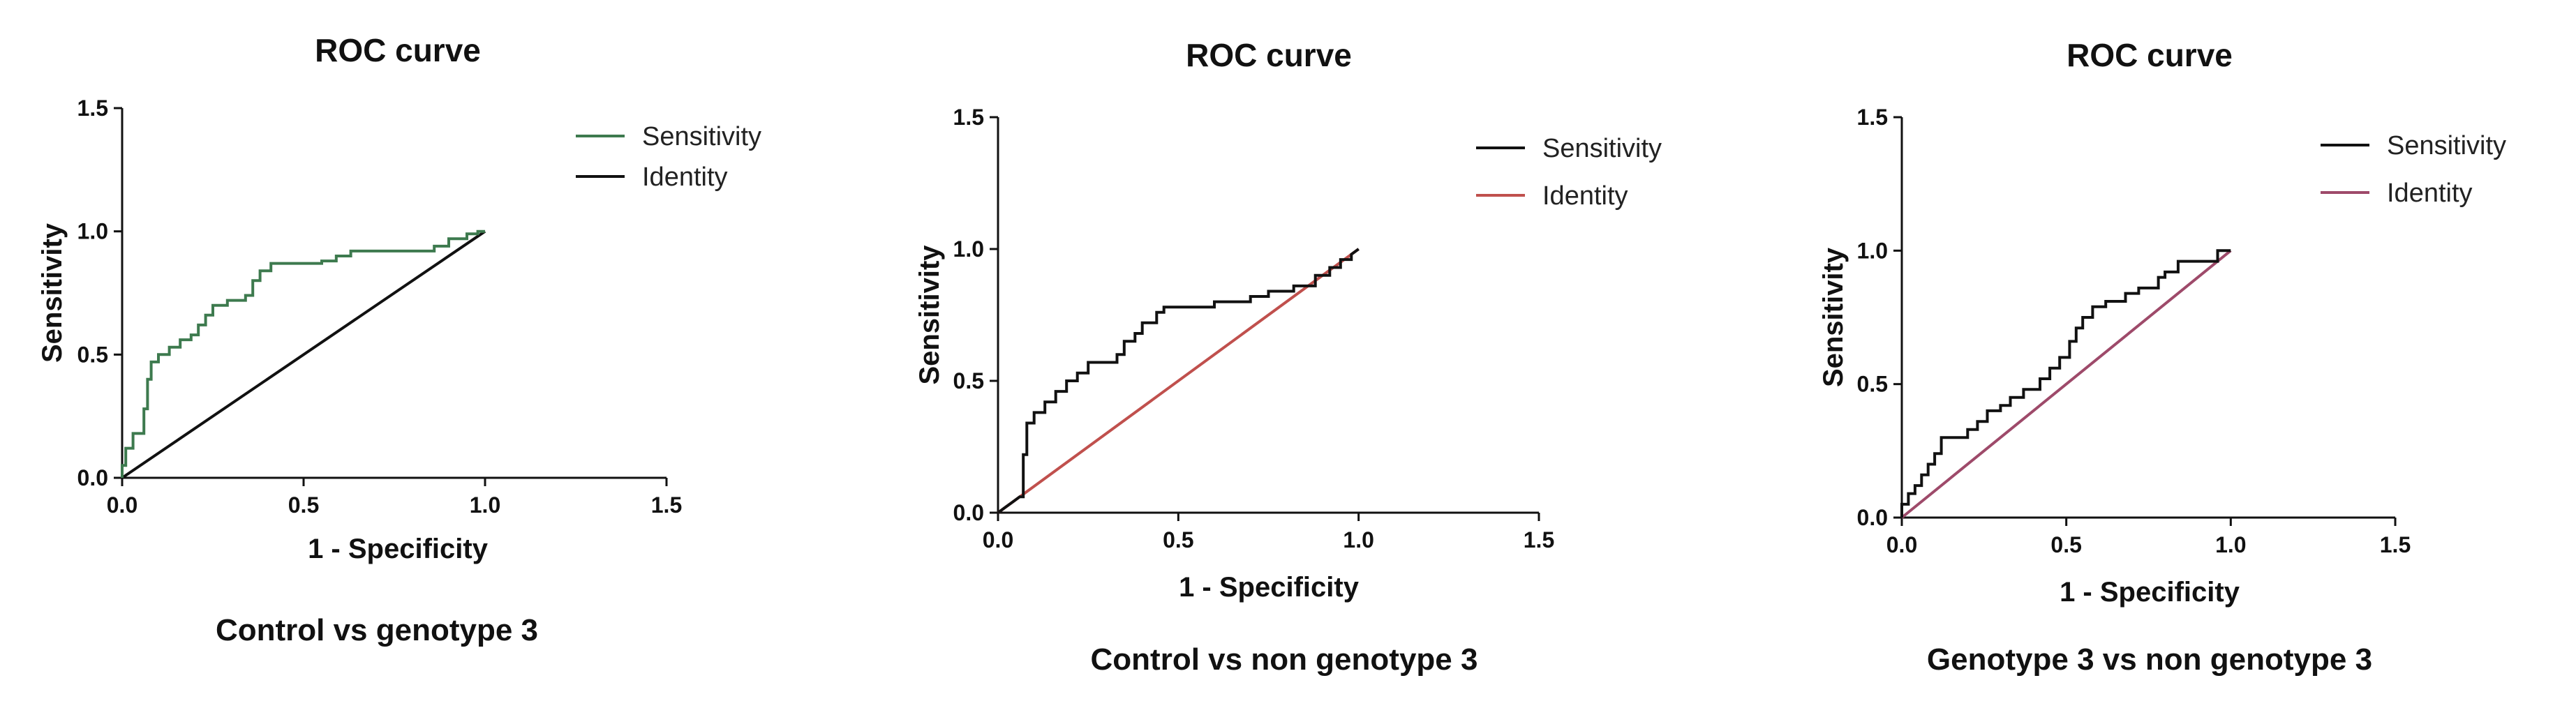  Describe the element at coordinates (2149, 659) in the screenshot. I see `chart-caption: Genotype 3 vs non genotype 3` at that location.